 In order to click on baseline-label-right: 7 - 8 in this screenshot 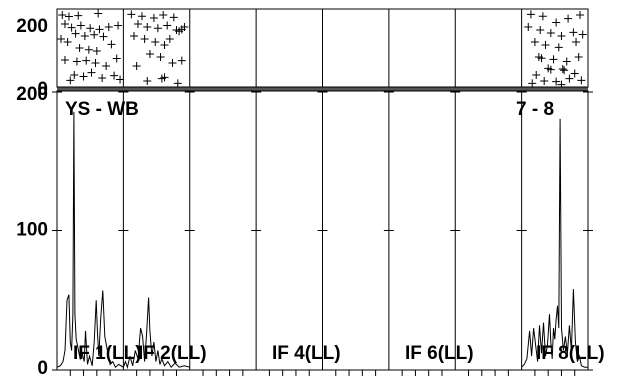, I will do `click(535, 109)`.